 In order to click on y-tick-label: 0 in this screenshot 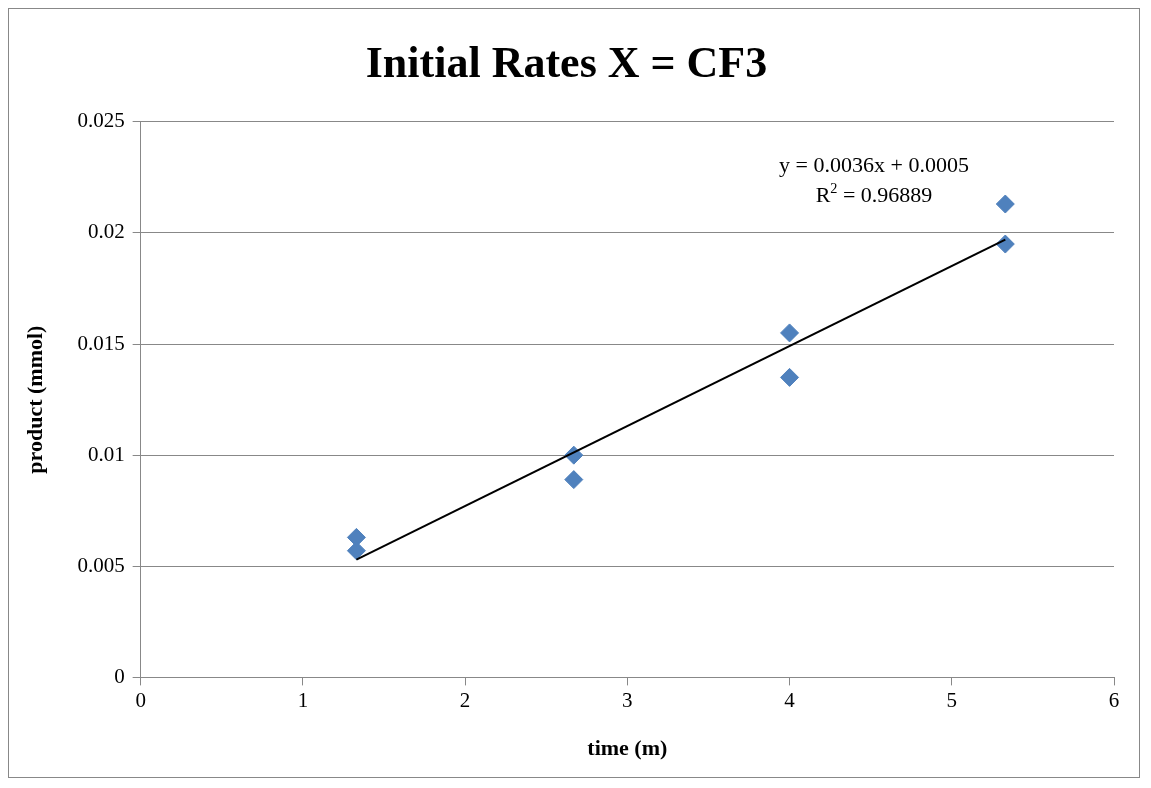, I will do `click(119, 675)`.